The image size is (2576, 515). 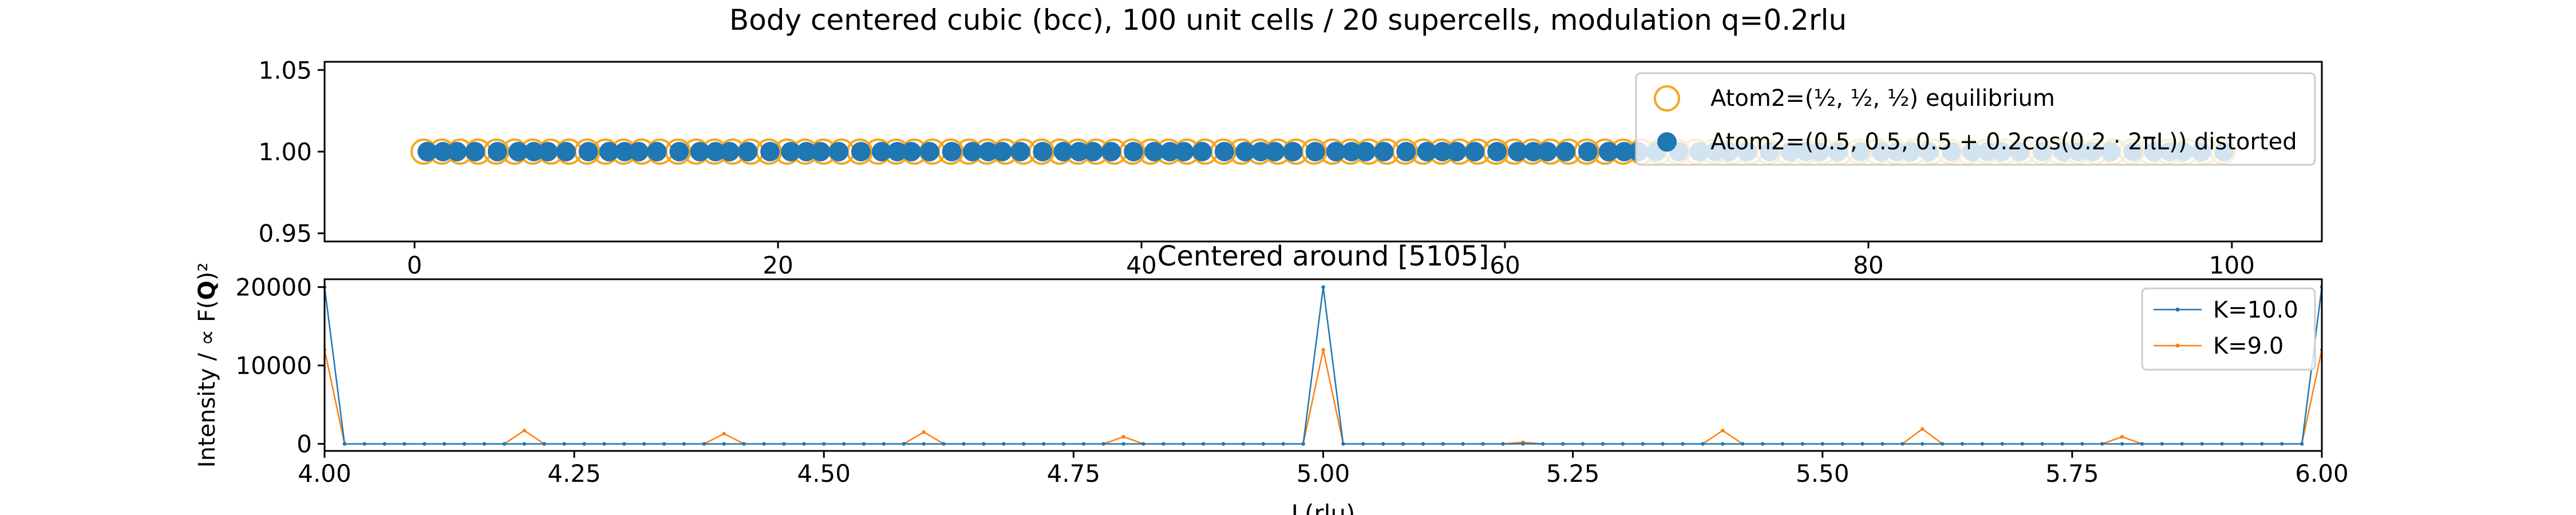 What do you see at coordinates (2177, 345) in the screenshot?
I see `legend-marker-k9` at bounding box center [2177, 345].